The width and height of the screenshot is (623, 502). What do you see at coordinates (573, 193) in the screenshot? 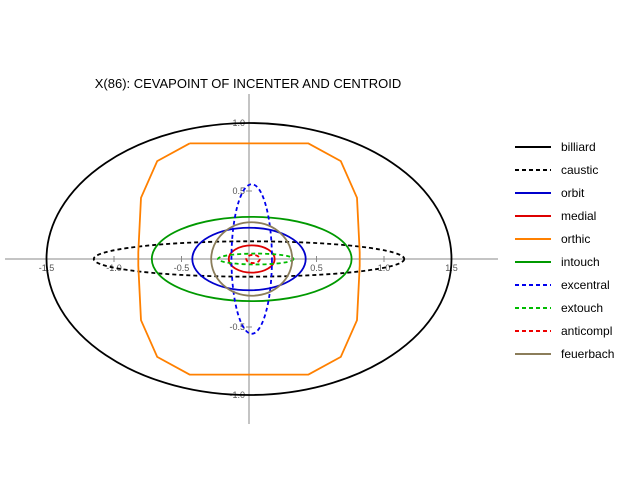
I see `legend-label-orbit: orbit` at bounding box center [573, 193].